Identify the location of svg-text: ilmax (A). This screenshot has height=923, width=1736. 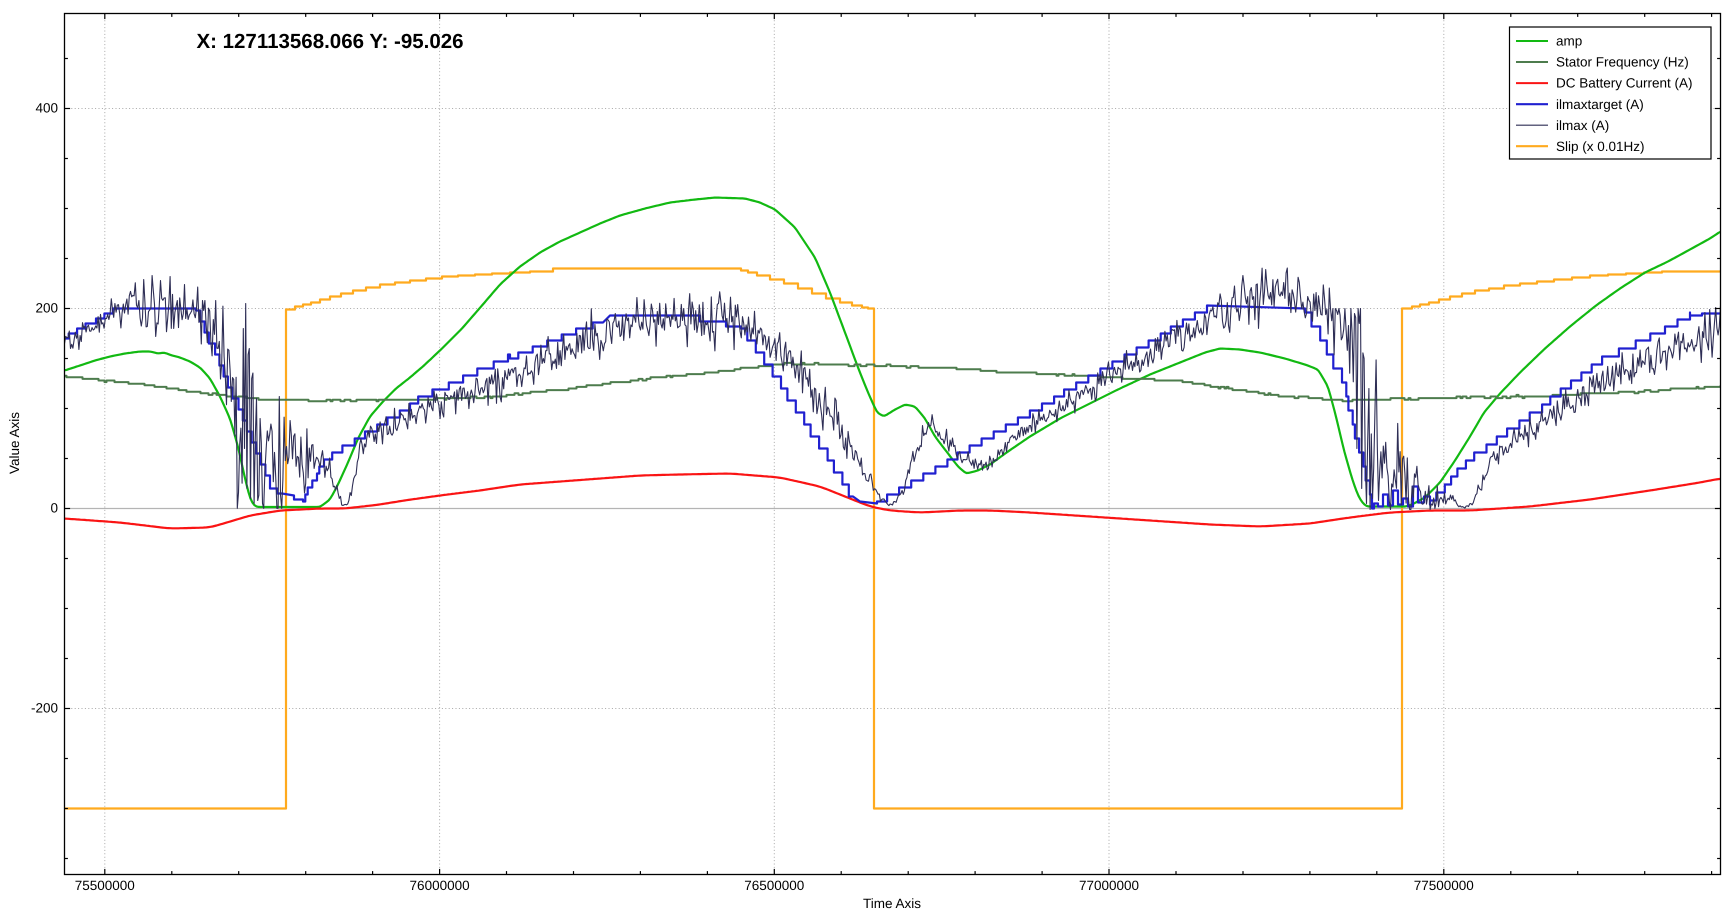
(1582, 125).